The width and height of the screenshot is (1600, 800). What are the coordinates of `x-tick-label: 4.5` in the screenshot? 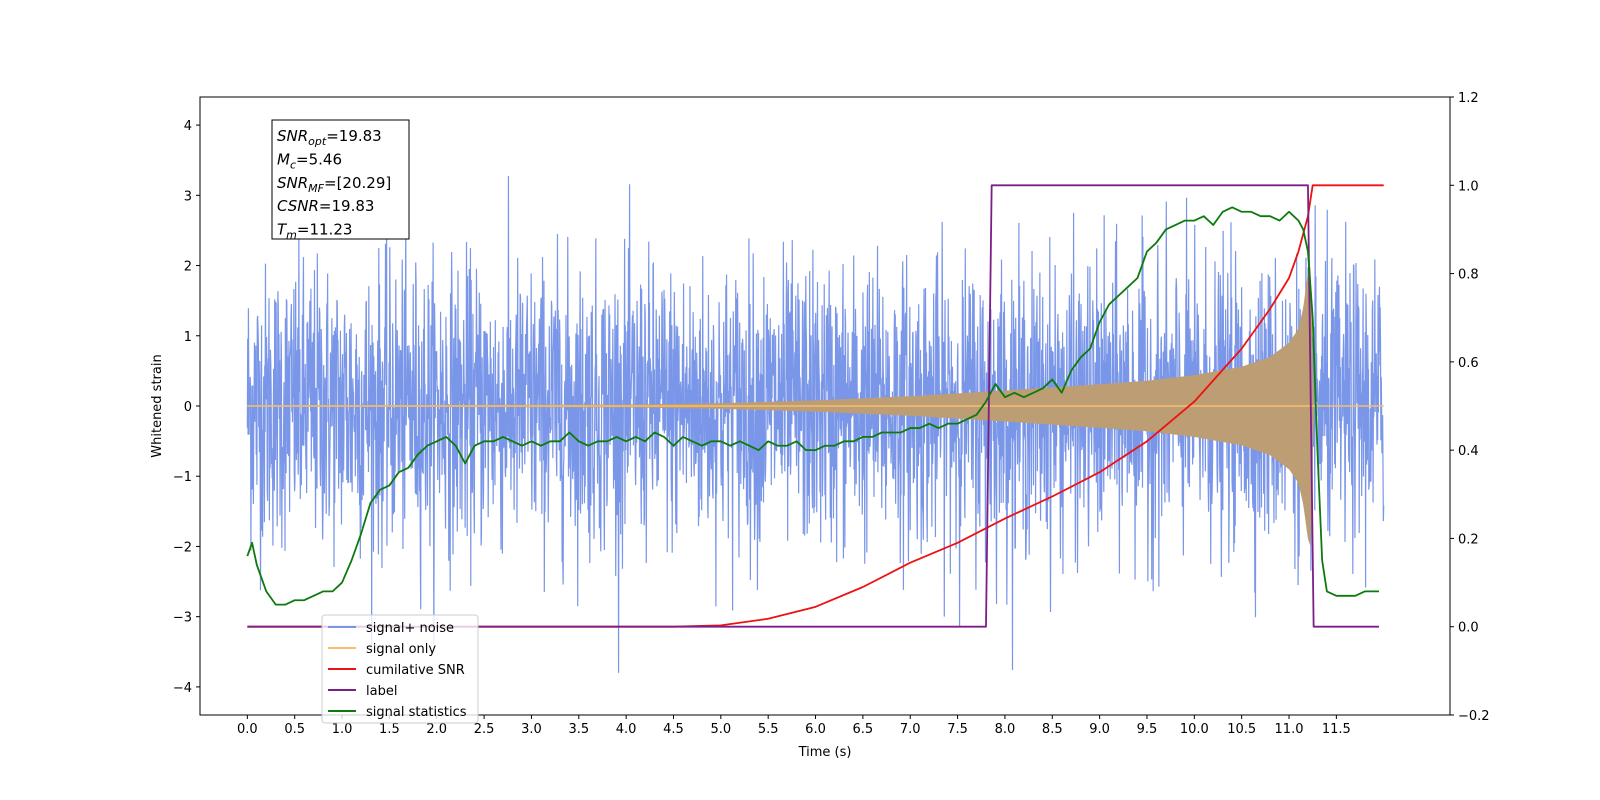 It's located at (673, 729).